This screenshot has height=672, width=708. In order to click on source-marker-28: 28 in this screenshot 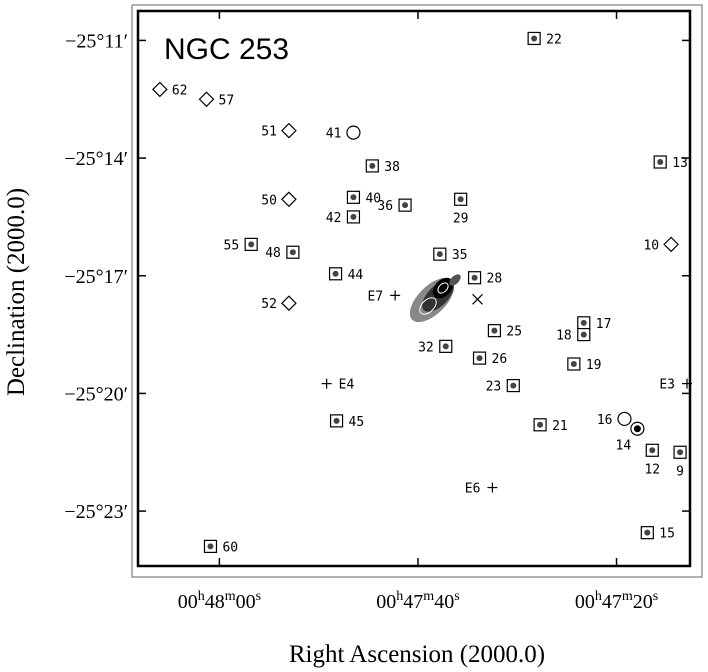, I will do `click(485, 279)`.